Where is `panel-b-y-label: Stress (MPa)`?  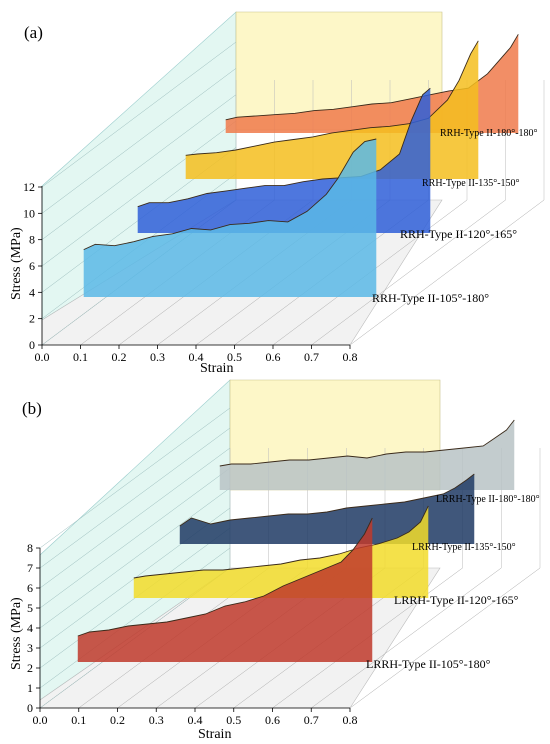
panel-b-y-label: Stress (MPa) is located at coordinates (16, 633).